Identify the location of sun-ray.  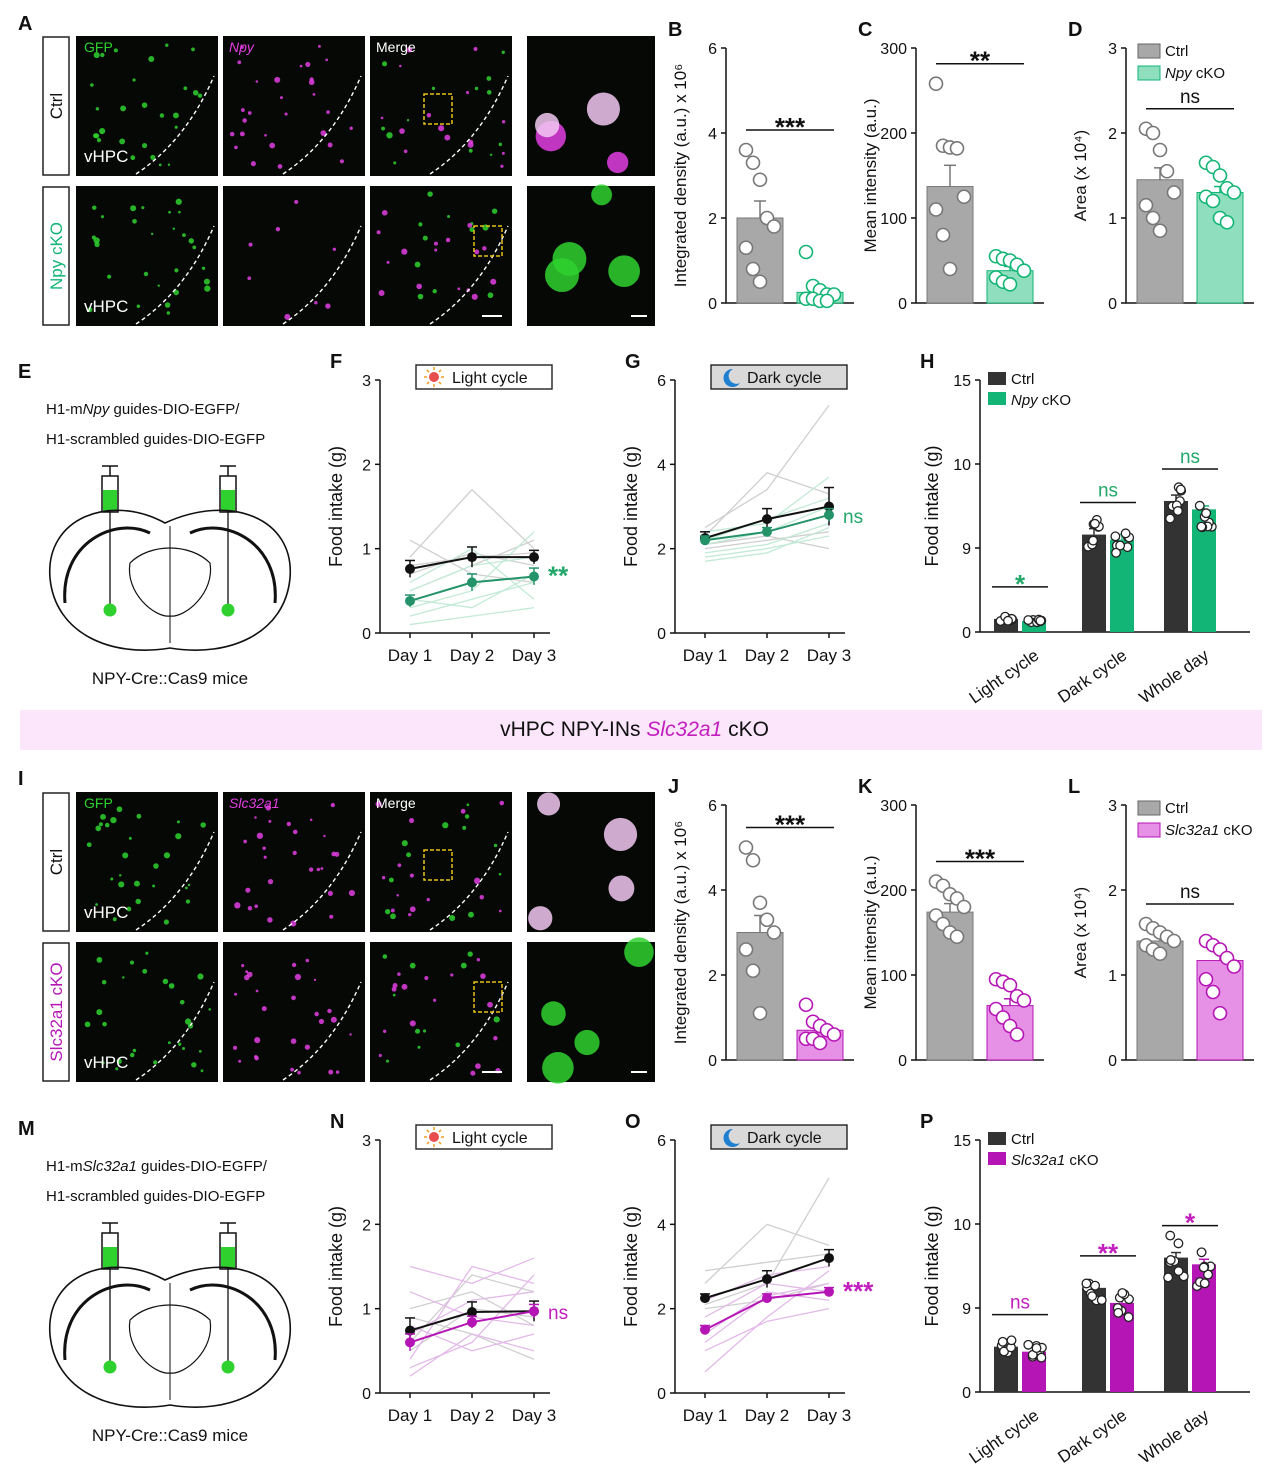
(440, 371).